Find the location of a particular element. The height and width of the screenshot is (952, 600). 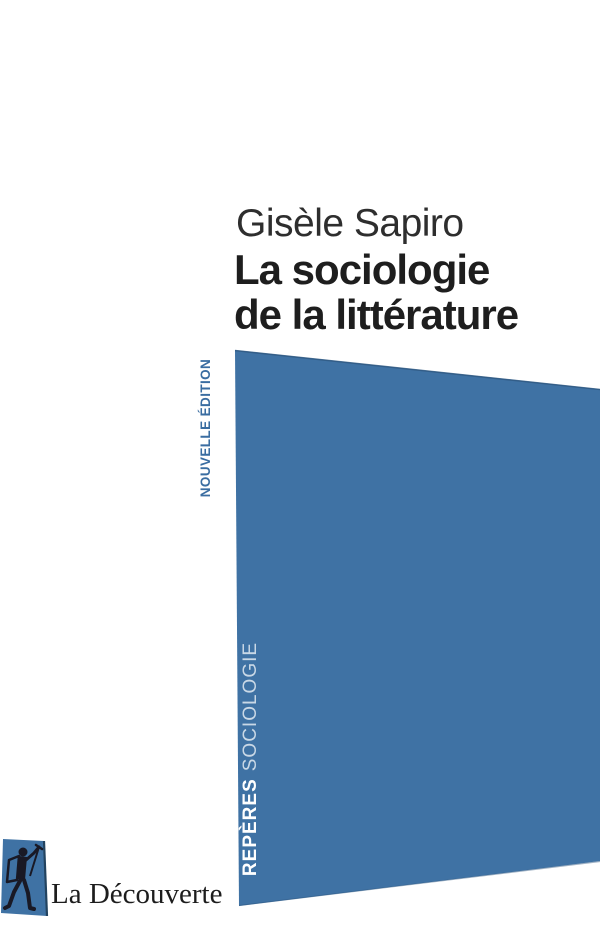

collection-label: REPÈRES SOCIOLOGIE is located at coordinates (250, 759).